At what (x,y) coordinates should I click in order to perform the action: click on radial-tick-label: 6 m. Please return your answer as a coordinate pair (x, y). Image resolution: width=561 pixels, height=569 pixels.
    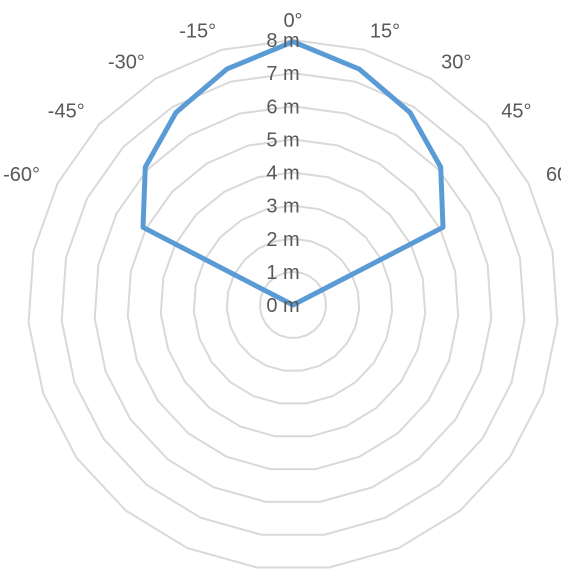
    Looking at the image, I should click on (282, 107).